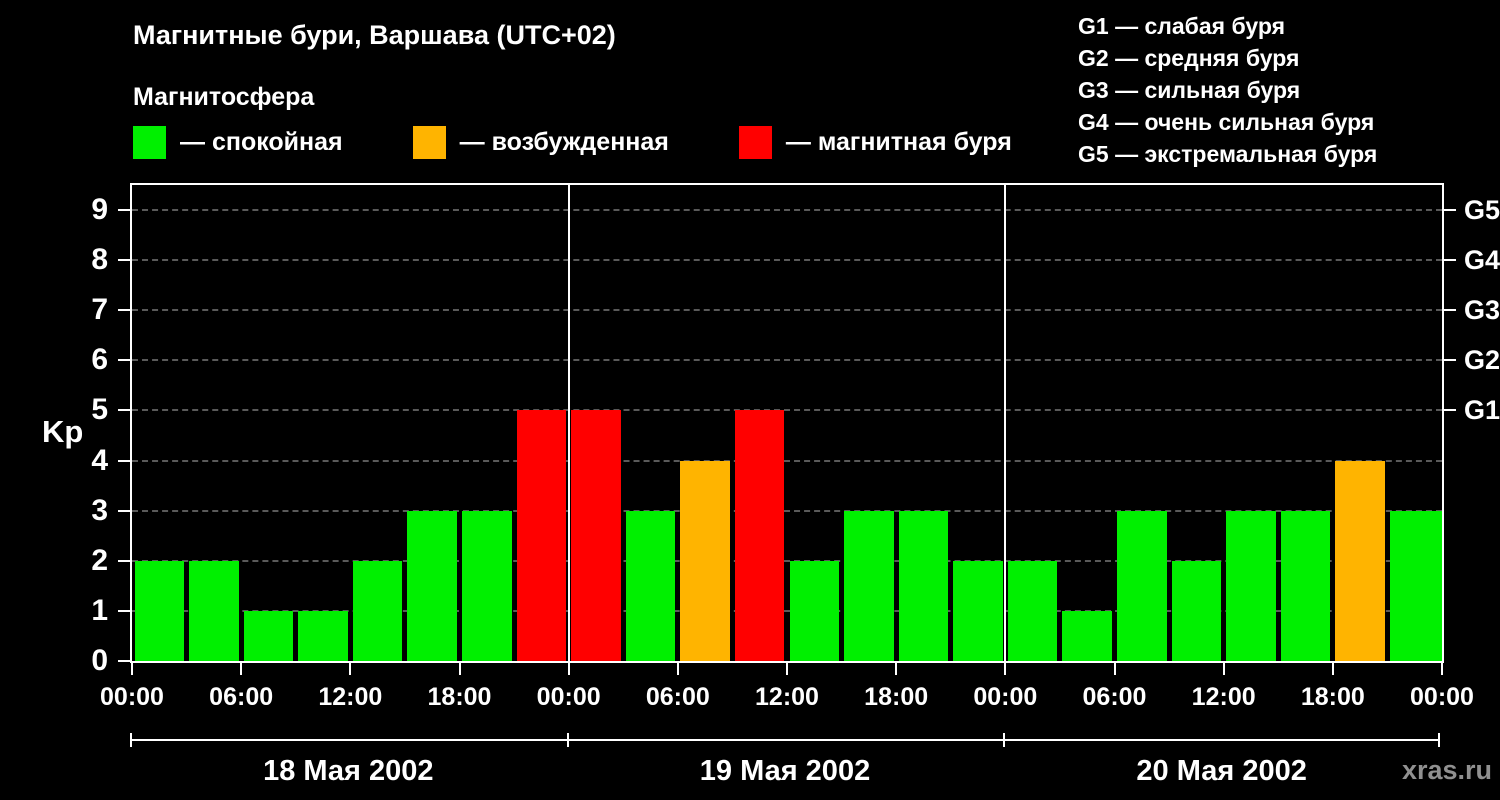  Describe the element at coordinates (1189, 58) in the screenshot. I see `storm-scale-item: G2 — средняя буря` at that location.